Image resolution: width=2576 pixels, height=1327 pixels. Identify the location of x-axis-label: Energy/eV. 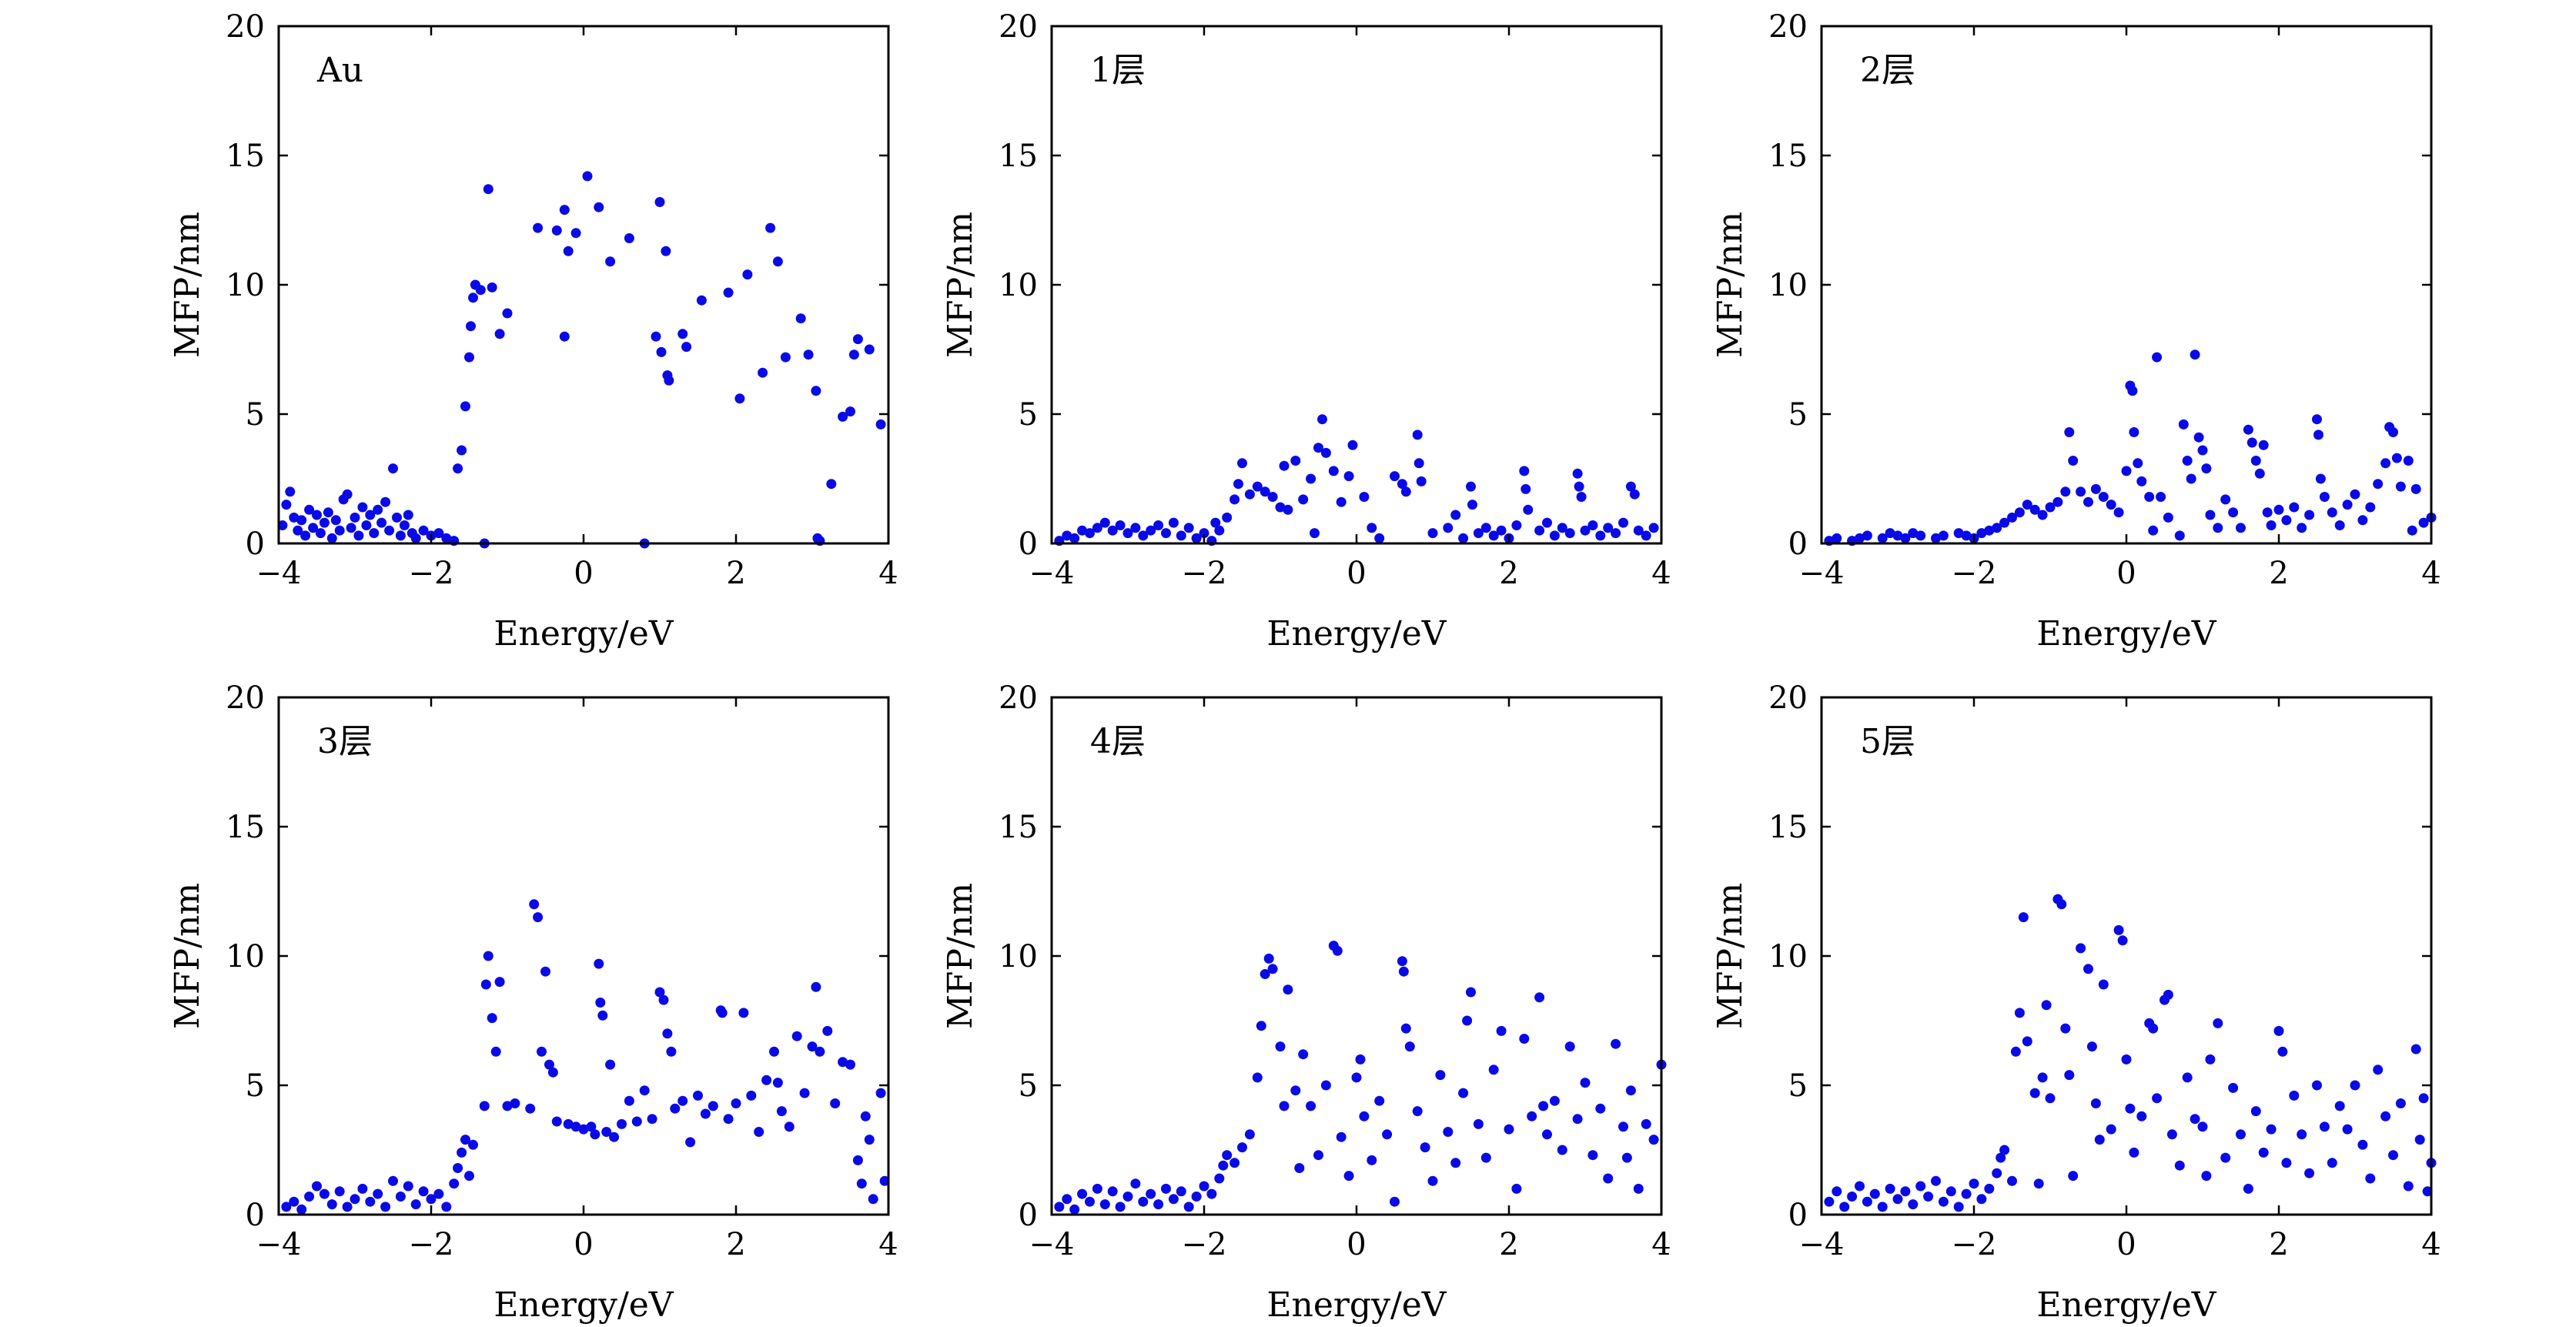
(2126, 633).